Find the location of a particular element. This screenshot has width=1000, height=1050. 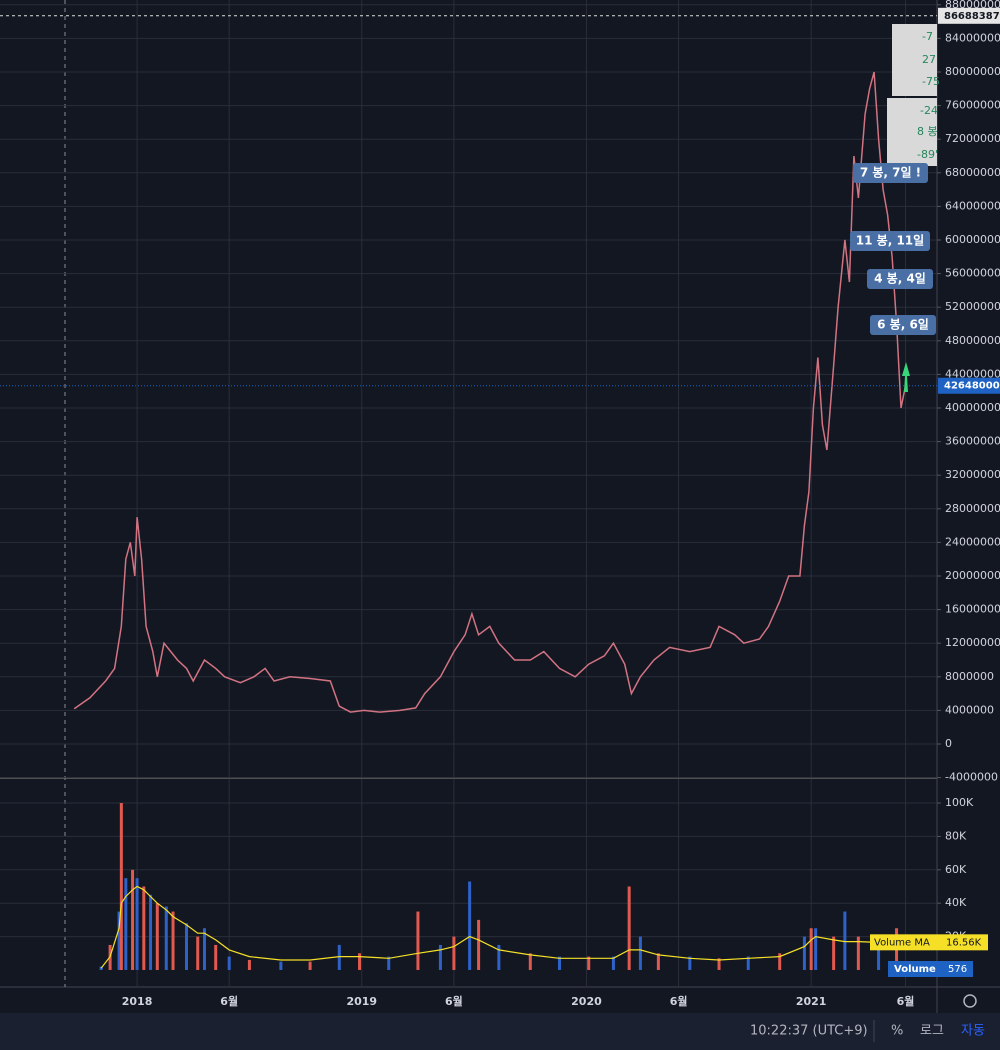

x-tick-label: 2019 is located at coordinates (361, 1001).